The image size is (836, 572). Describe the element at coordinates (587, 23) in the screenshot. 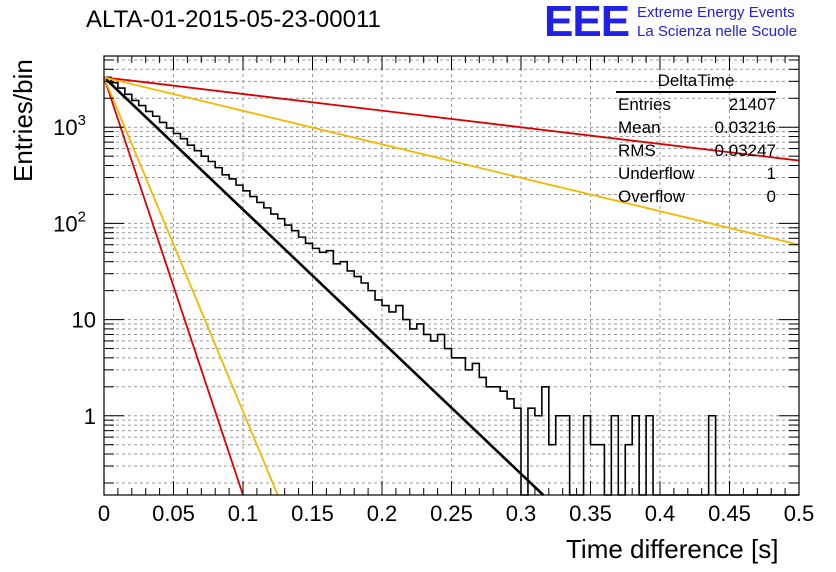

I see `eee-logo: EEE` at that location.